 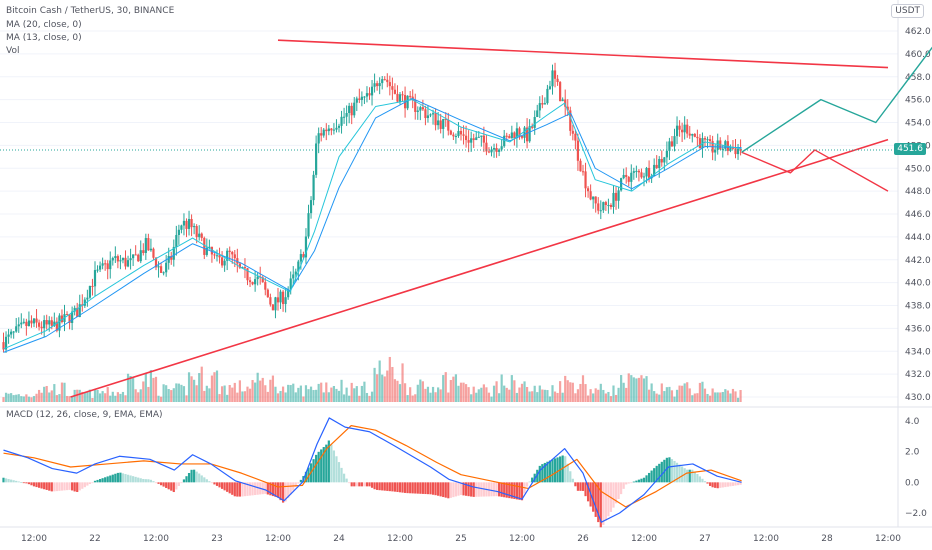 I want to click on time-tick-label: 12:00, so click(x=888, y=539).